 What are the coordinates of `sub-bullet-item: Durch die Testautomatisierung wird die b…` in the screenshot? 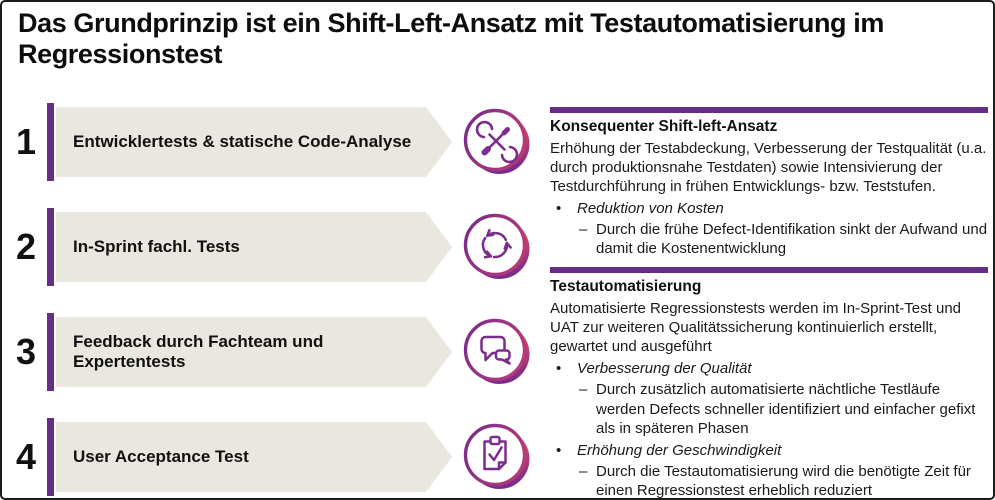 It's located at (769, 480).